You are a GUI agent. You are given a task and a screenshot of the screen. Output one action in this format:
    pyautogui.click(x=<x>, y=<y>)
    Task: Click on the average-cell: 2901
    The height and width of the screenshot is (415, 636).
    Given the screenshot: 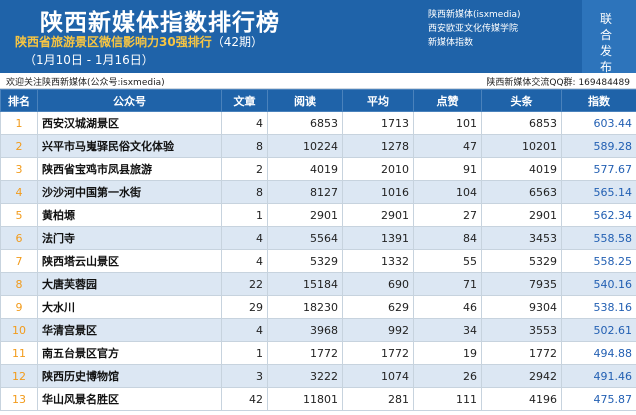 What is the action you would take?
    pyautogui.click(x=378, y=215)
    